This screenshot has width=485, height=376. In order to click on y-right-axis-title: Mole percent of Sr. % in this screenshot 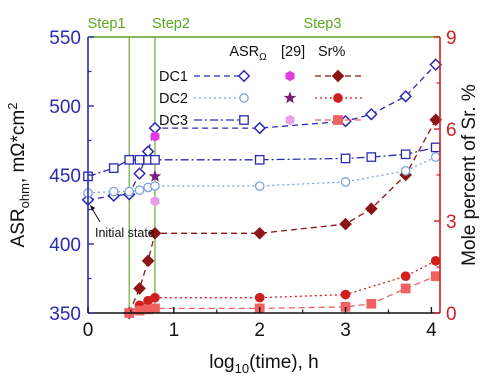, I will do `click(469, 175)`.